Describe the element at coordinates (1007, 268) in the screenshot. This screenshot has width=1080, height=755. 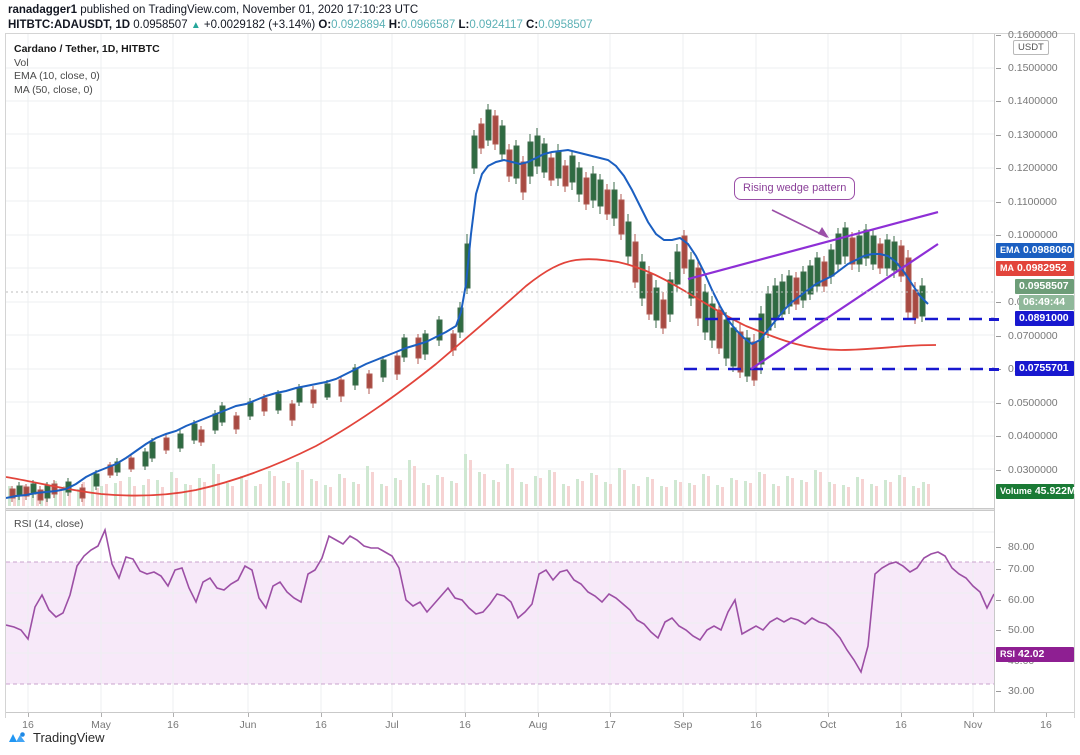
I see `ma-tag: MA` at that location.